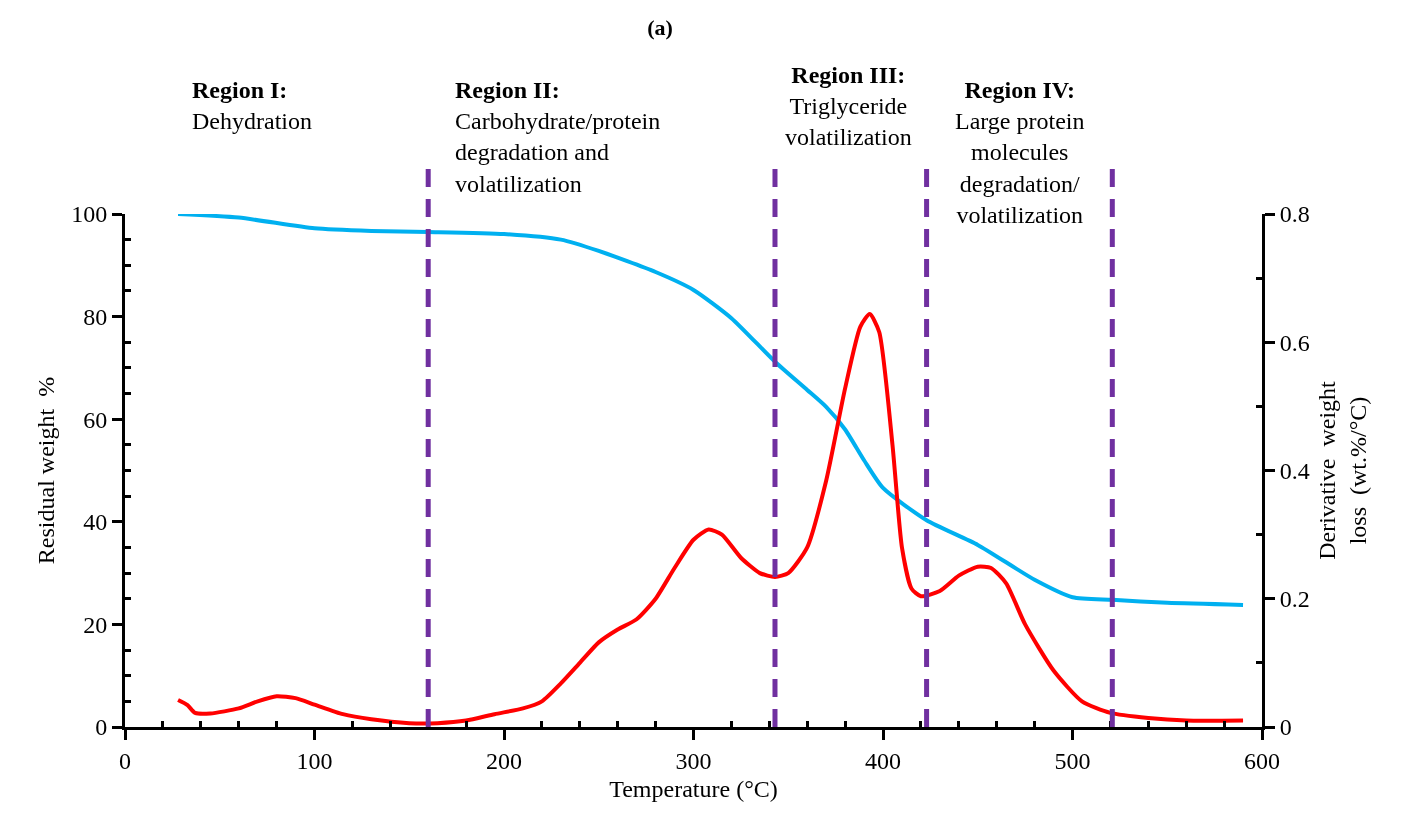 The height and width of the screenshot is (829, 1426). What do you see at coordinates (101, 727) in the screenshot?
I see `y-tick-label: 0` at bounding box center [101, 727].